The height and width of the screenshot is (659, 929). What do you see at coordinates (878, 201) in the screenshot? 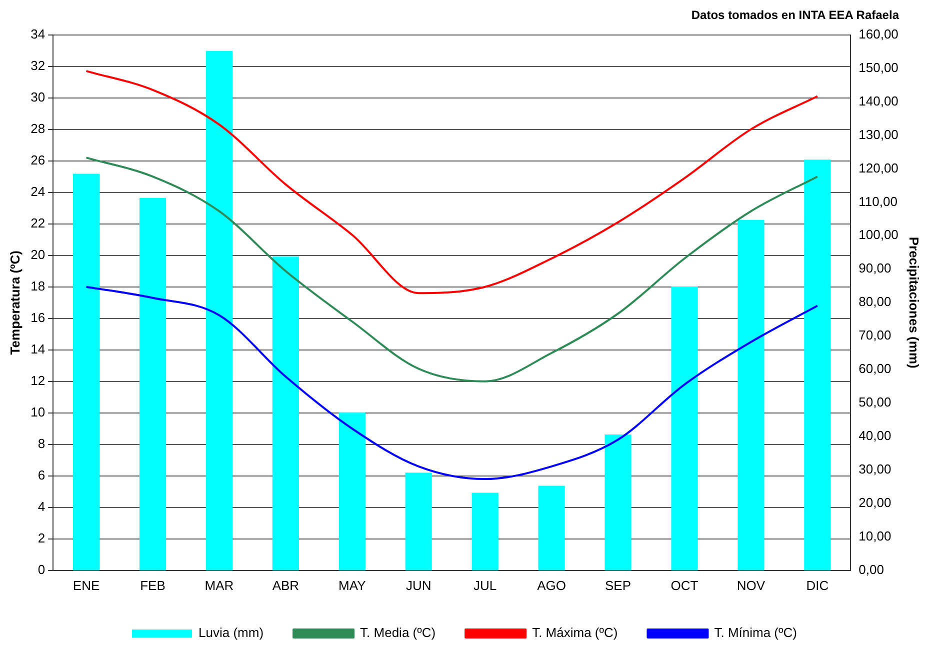
I see `y2-tick-label: 110,00` at bounding box center [878, 201].